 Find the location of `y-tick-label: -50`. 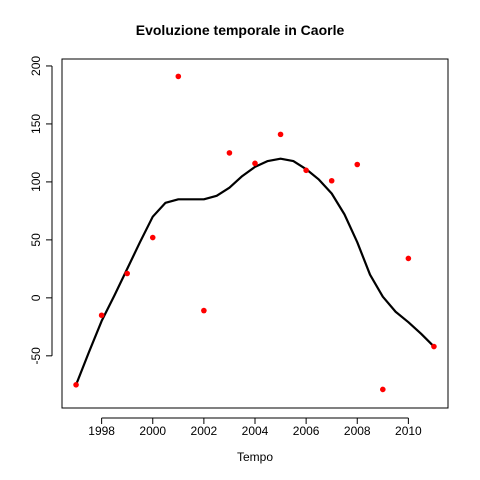

y-tick-label: -50 is located at coordinates (36, 356).